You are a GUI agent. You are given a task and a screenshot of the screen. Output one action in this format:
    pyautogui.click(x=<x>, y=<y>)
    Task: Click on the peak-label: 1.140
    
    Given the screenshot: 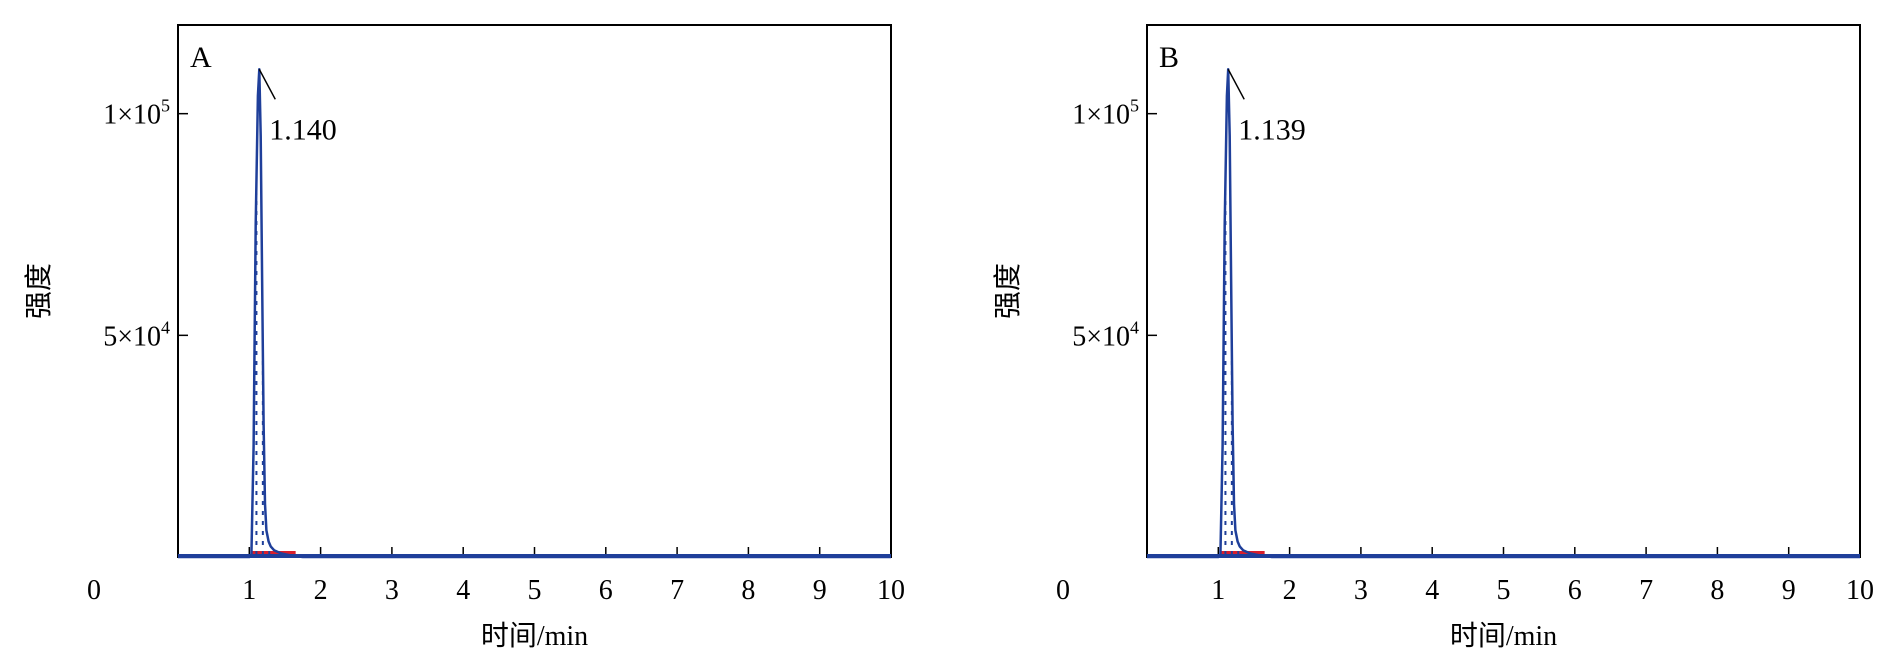 What is the action you would take?
    pyautogui.click(x=303, y=129)
    